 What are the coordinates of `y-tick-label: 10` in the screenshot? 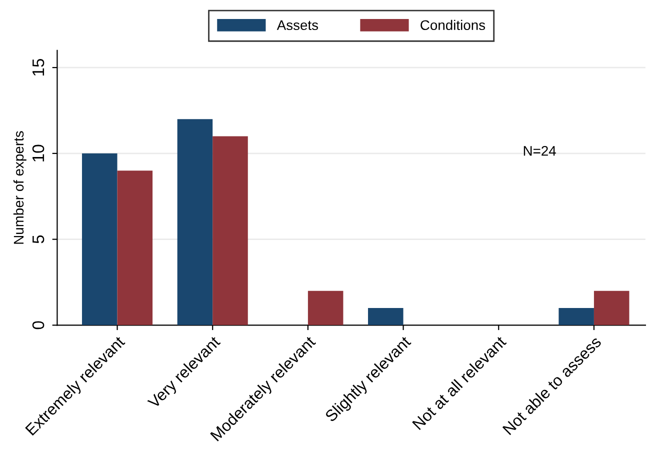 It's located at (38, 153).